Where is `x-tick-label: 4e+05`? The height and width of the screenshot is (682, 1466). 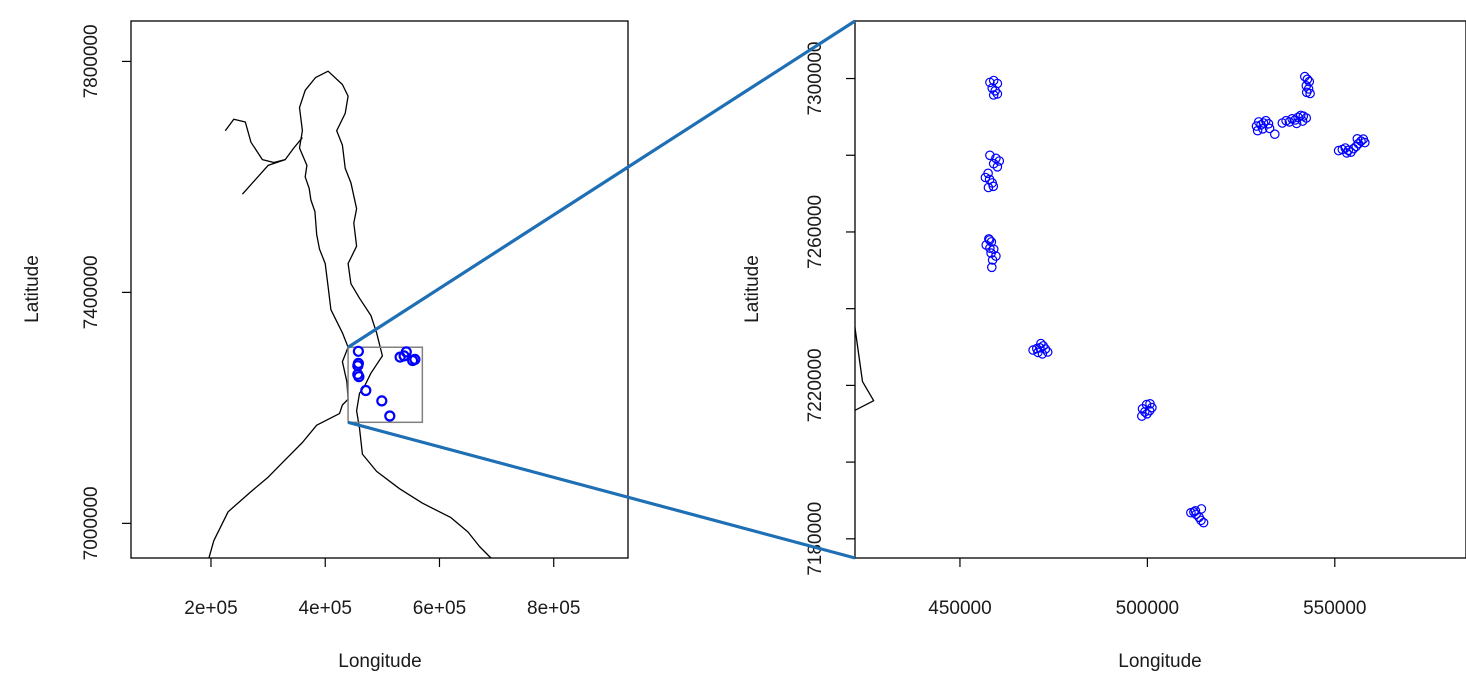 x-tick-label: 4e+05 is located at coordinates (325, 608).